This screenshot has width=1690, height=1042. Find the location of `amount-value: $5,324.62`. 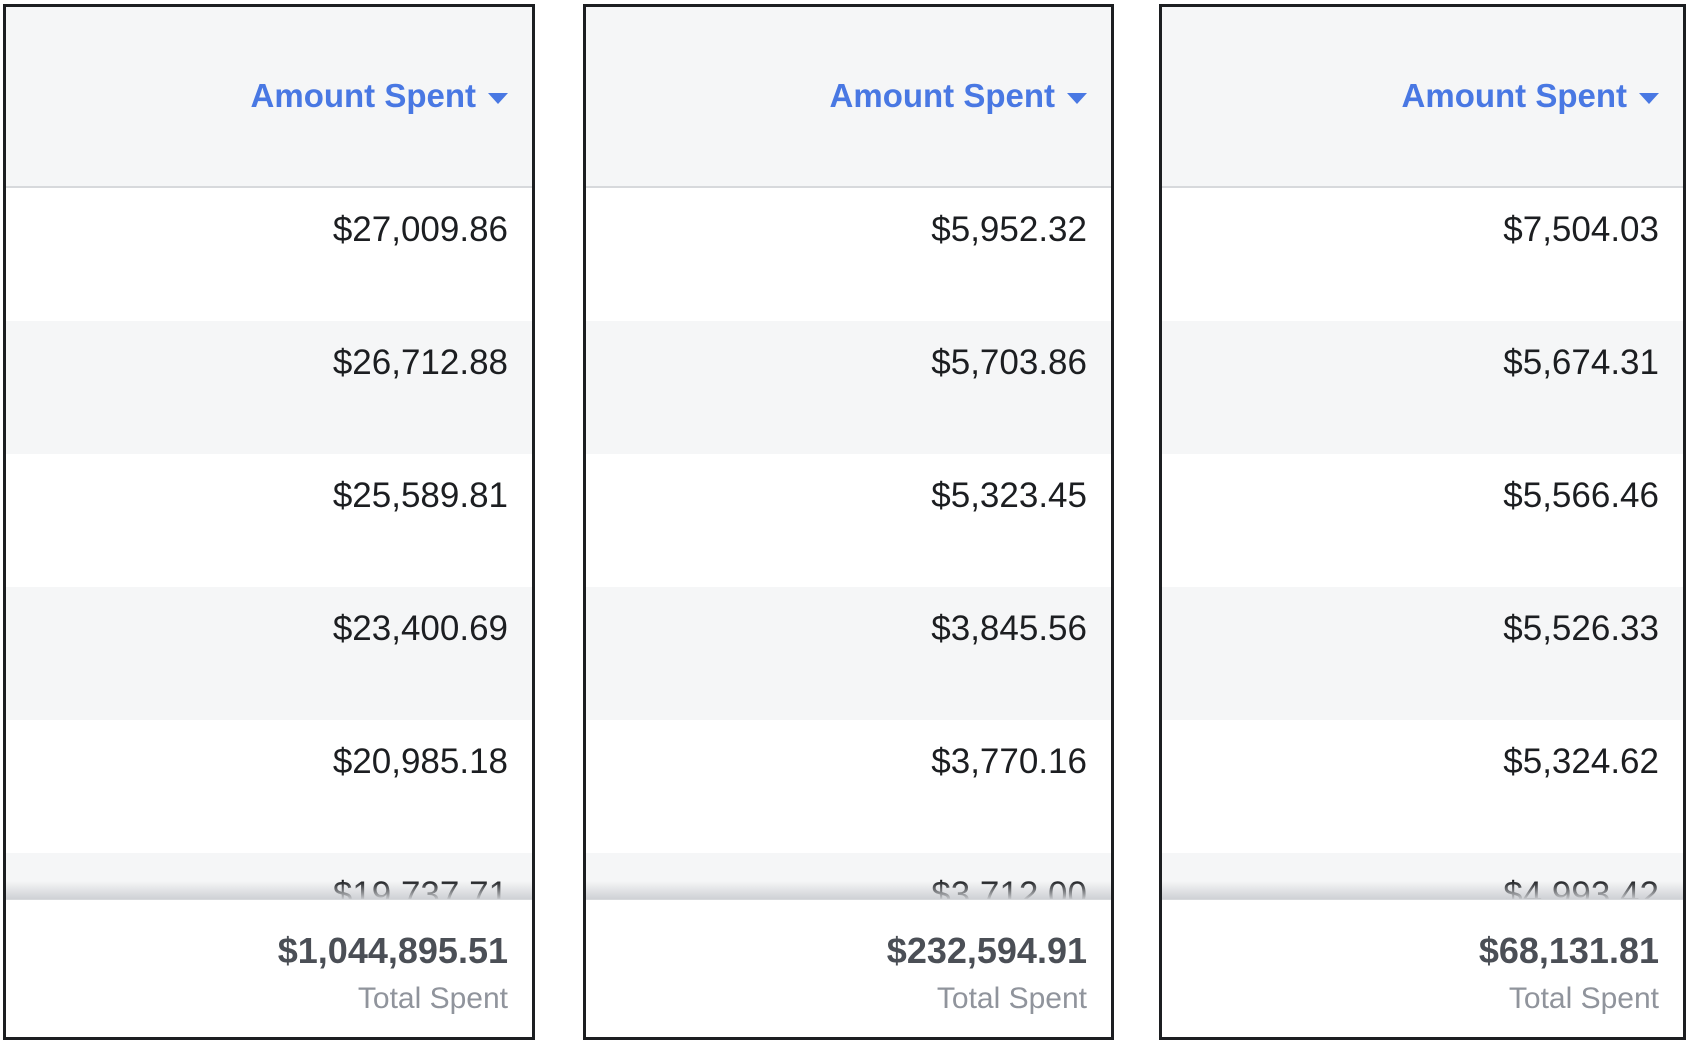

amount-value: $5,324.62 is located at coordinates (1581, 761).